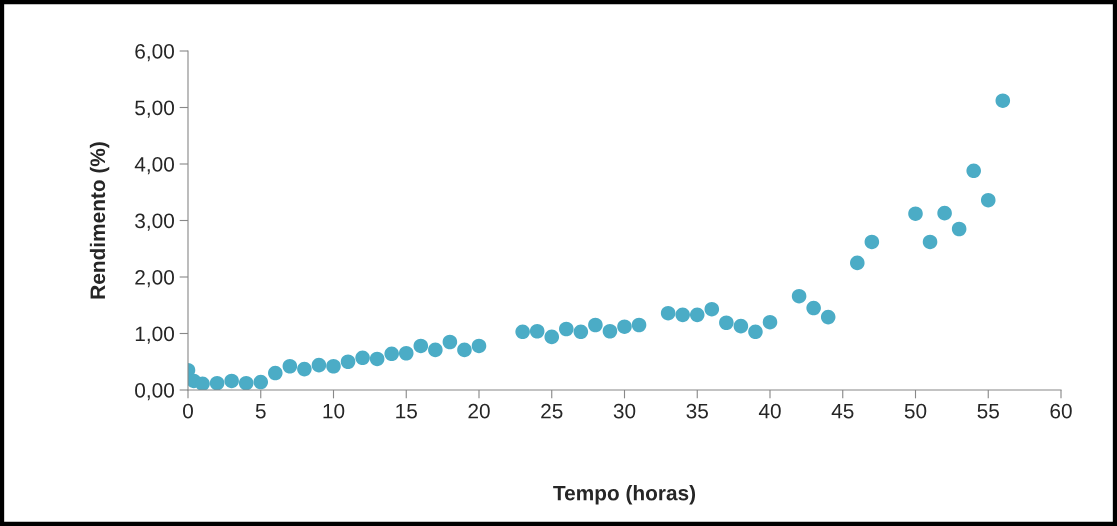 The height and width of the screenshot is (526, 1117). I want to click on y-axis-title: Rendimento (%), so click(99, 220).